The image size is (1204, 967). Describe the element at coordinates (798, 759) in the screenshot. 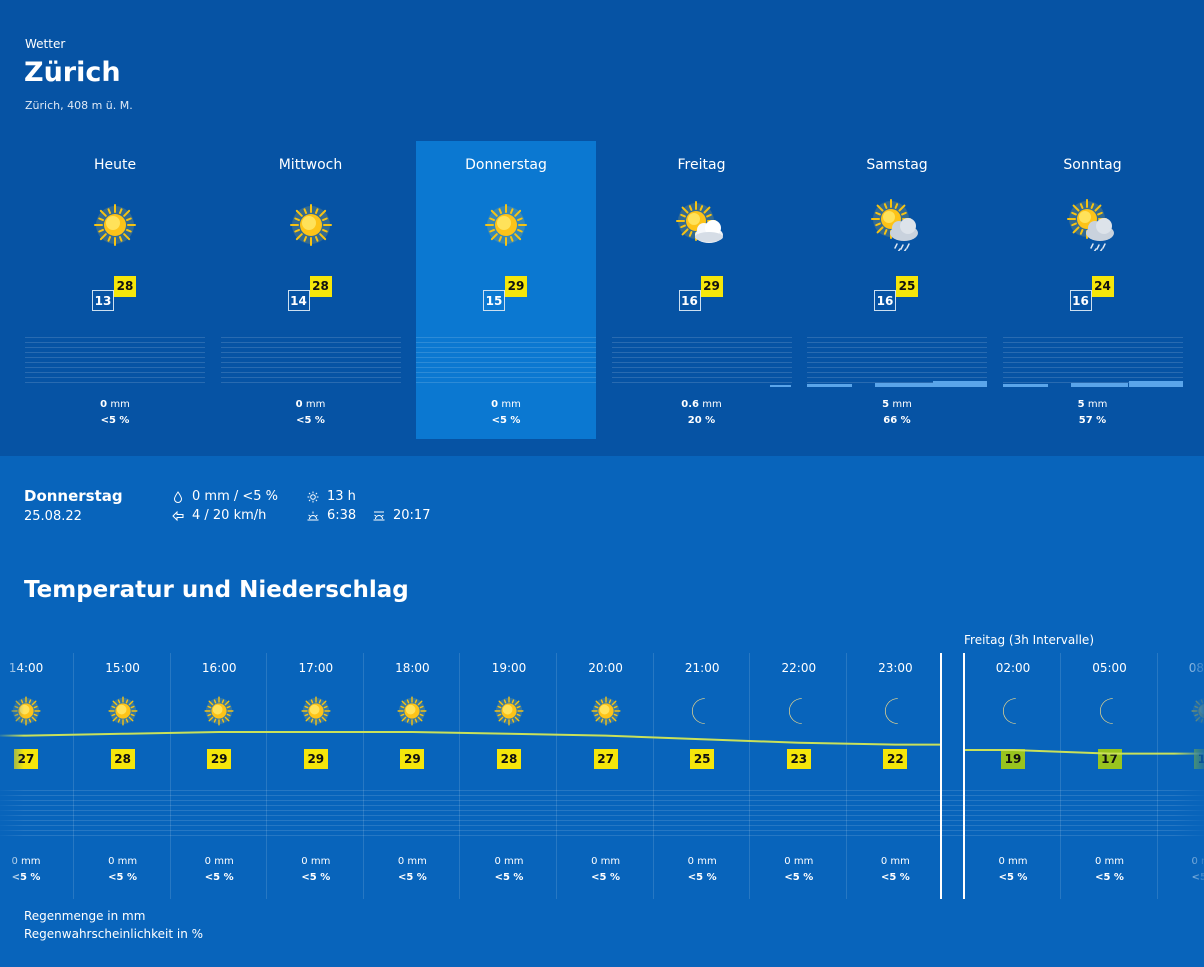

I see `hour-temp: 23` at that location.